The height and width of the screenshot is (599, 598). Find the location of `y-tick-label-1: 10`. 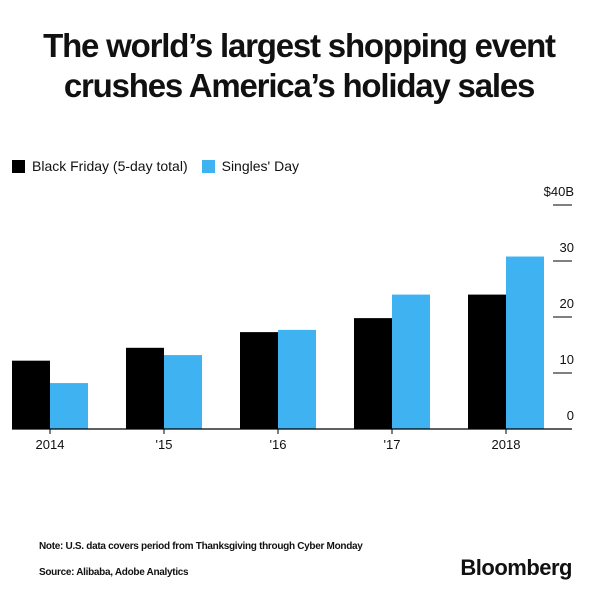

y-tick-label-1: 10 is located at coordinates (567, 359).